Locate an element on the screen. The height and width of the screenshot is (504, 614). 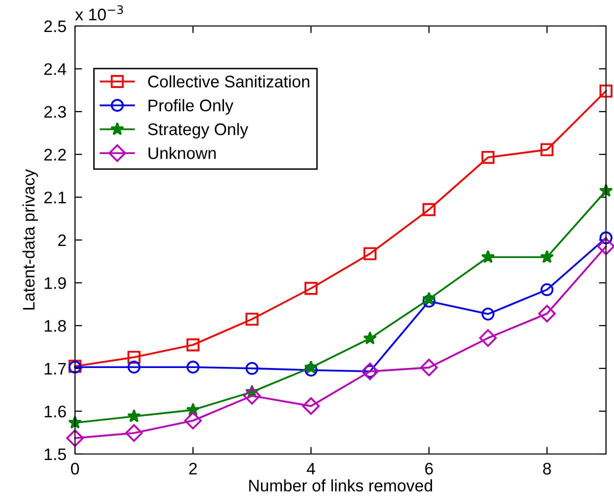
x-tick-label: 0 is located at coordinates (75, 468).